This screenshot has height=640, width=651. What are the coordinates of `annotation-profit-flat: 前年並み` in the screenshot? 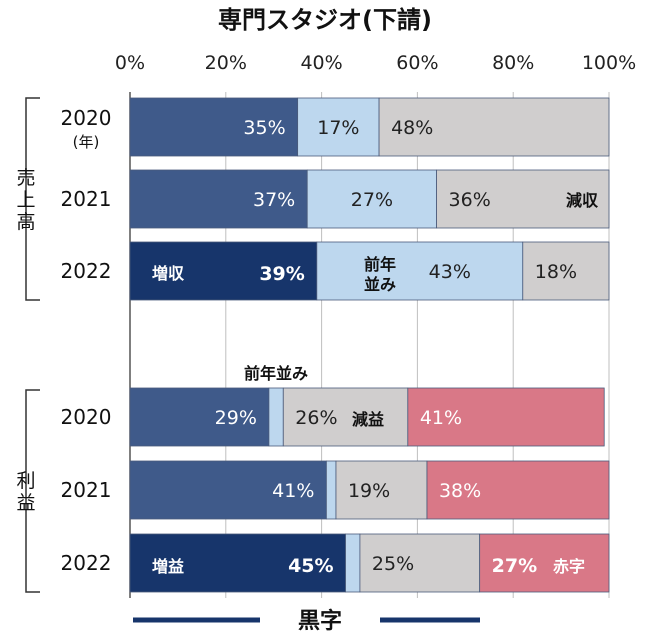 It's located at (276, 373).